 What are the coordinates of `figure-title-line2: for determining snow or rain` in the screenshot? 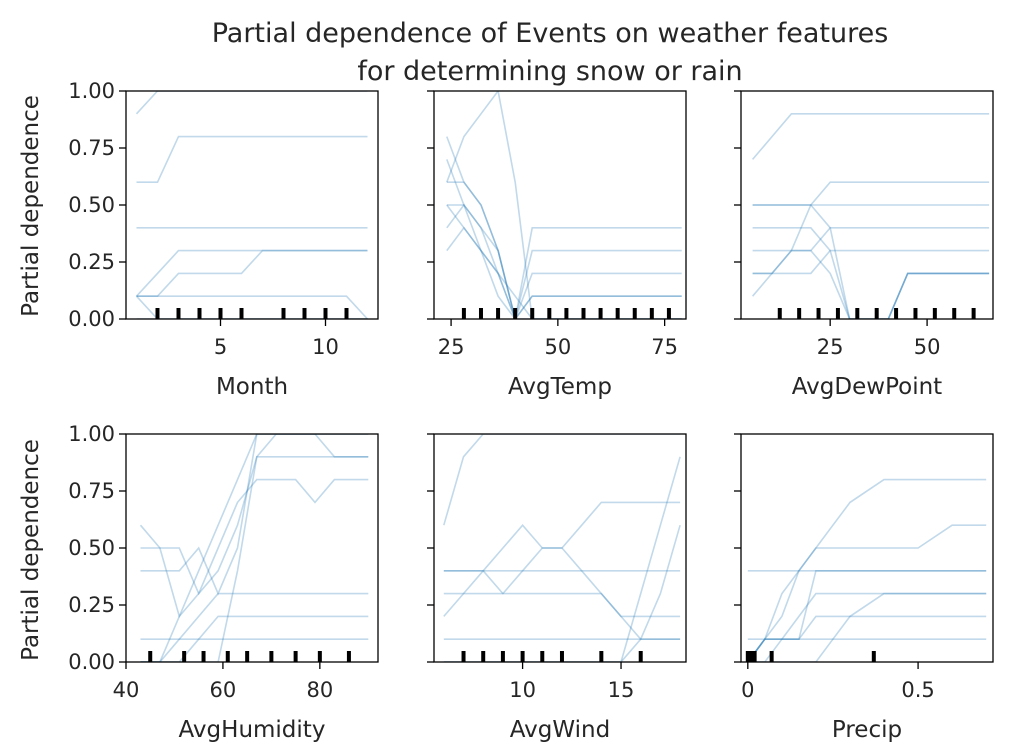 It's located at (549, 71).